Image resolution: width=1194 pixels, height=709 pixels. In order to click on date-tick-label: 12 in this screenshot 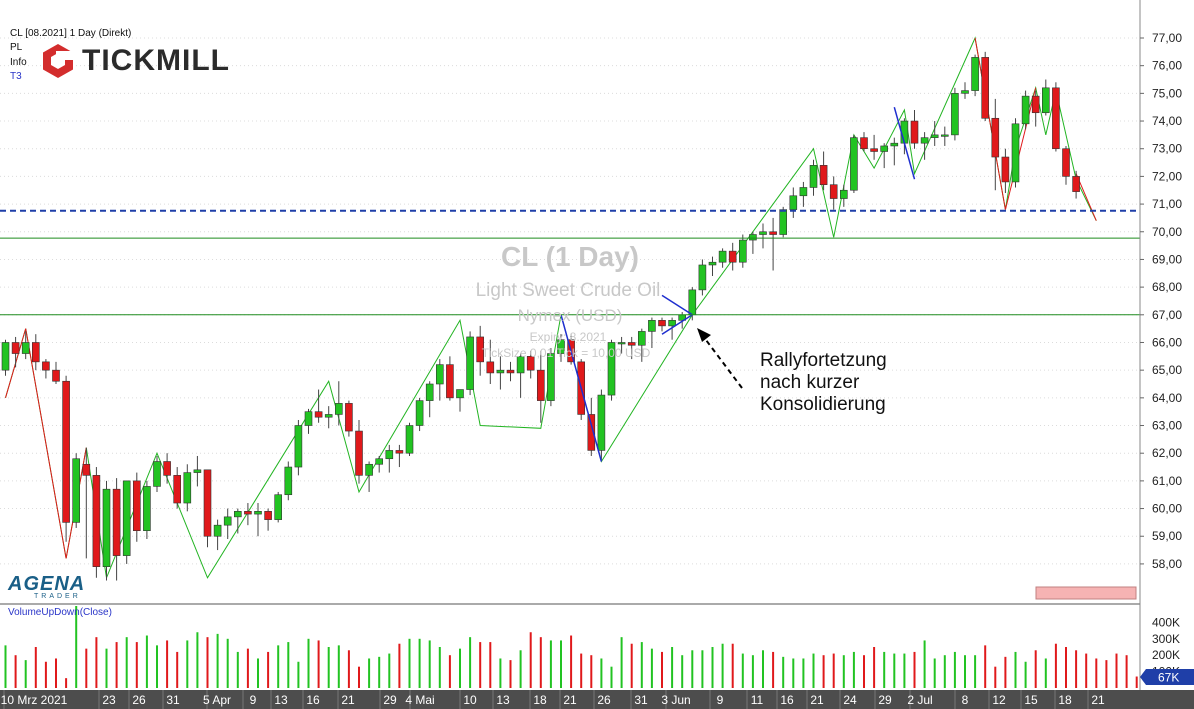, I will do `click(999, 700)`.